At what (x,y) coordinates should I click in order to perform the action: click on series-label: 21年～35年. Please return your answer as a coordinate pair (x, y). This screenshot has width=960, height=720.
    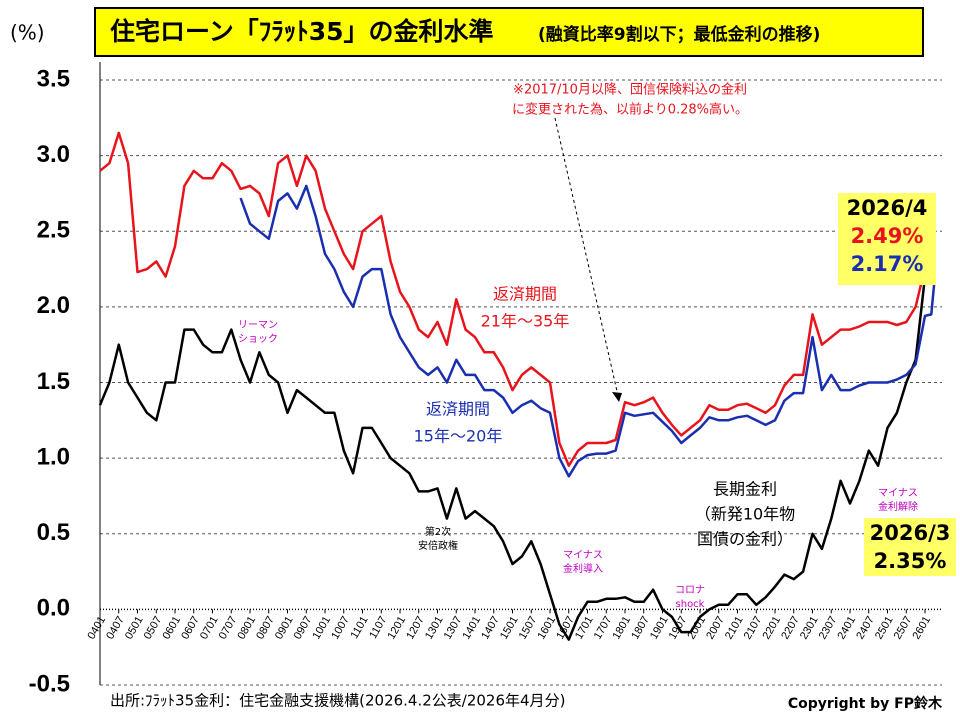
    Looking at the image, I should click on (525, 321).